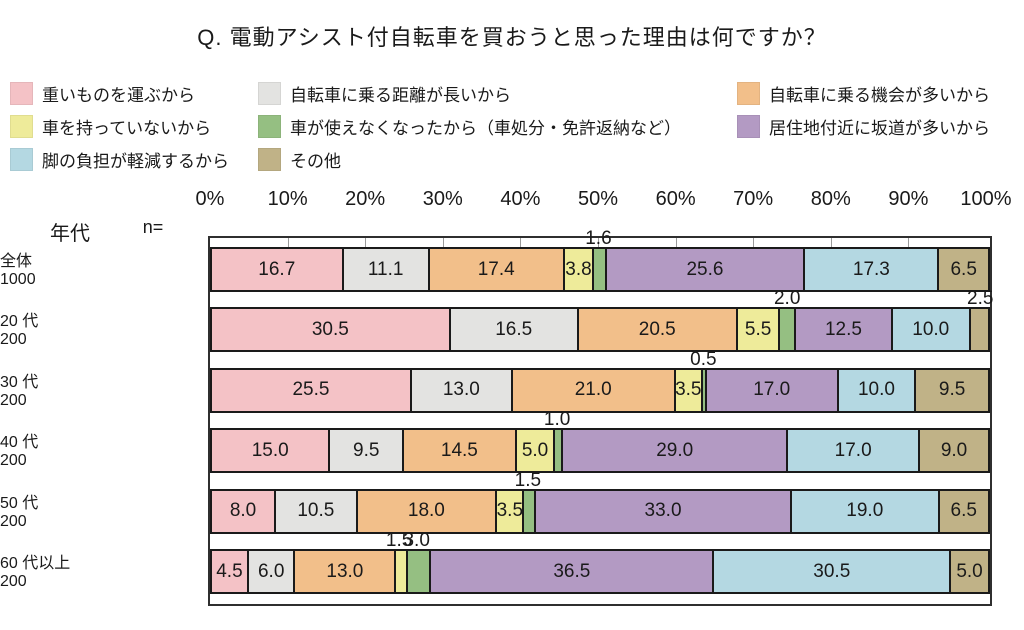 The height and width of the screenshot is (630, 1024). Describe the element at coordinates (104, 511) in the screenshot. I see `row-label: 50 代 200` at that location.